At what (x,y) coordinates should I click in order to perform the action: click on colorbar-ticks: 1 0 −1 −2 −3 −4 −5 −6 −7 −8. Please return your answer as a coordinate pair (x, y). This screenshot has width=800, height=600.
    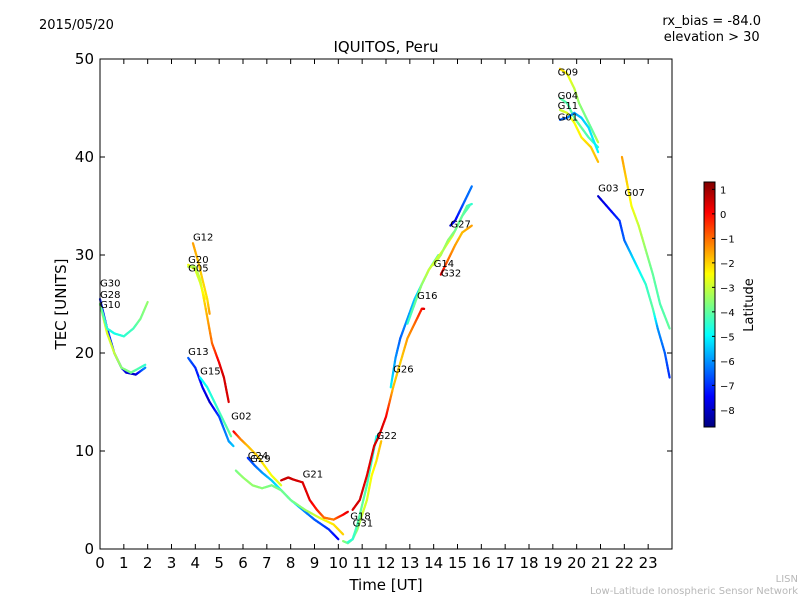
    Looking at the image, I should click on (723, 301).